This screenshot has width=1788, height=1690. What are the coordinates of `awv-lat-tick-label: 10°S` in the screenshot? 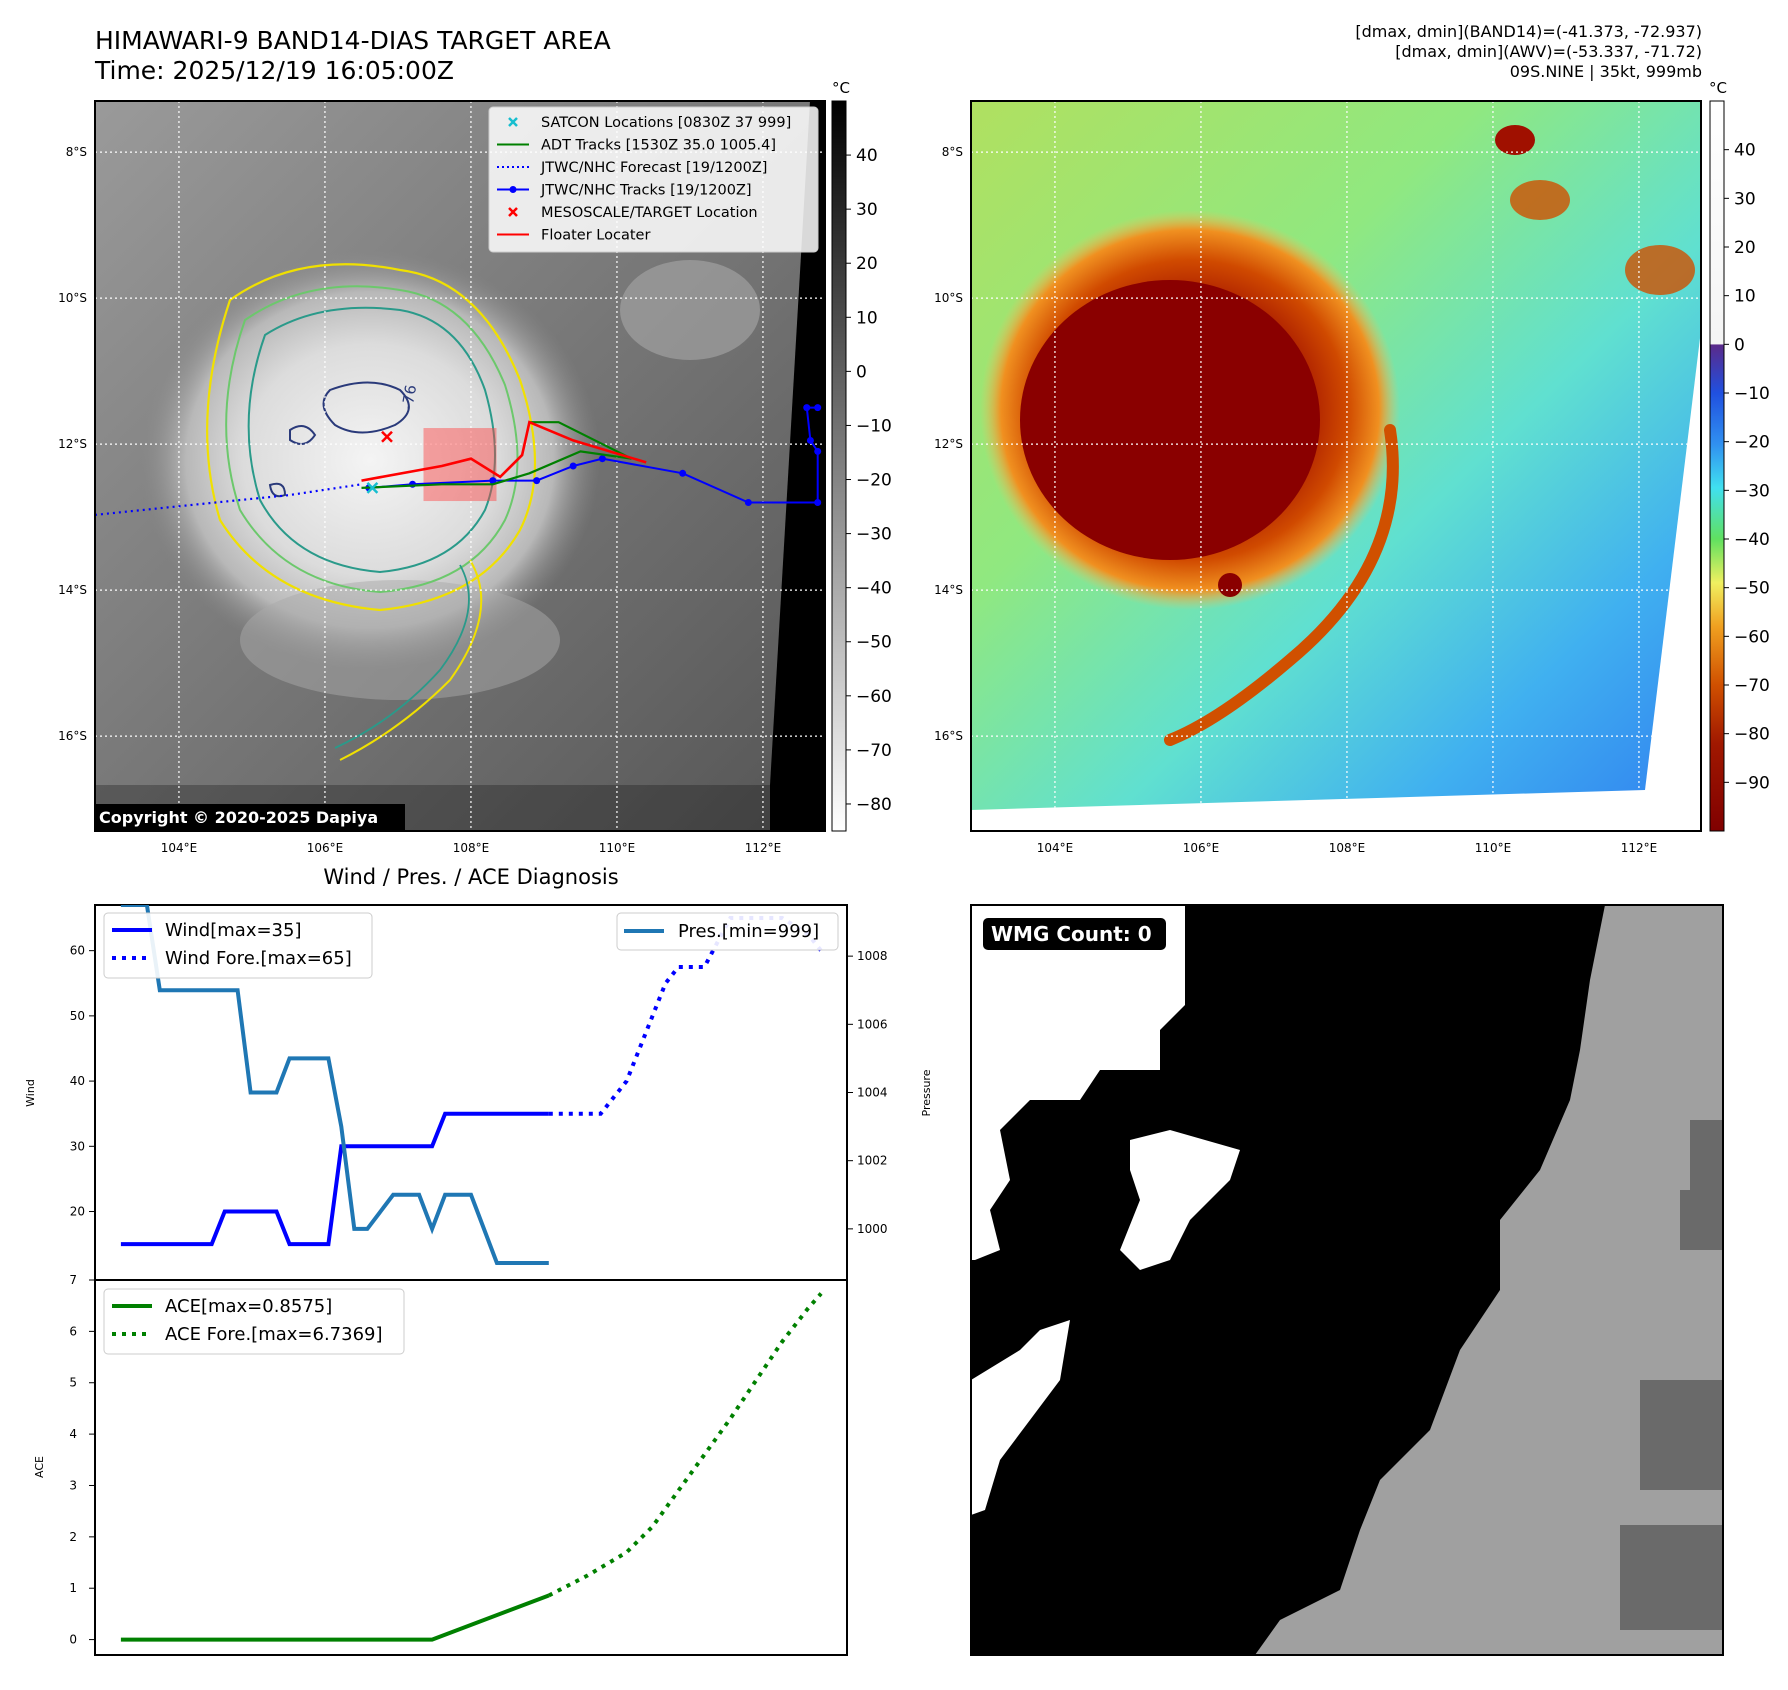 It's located at (948, 298).